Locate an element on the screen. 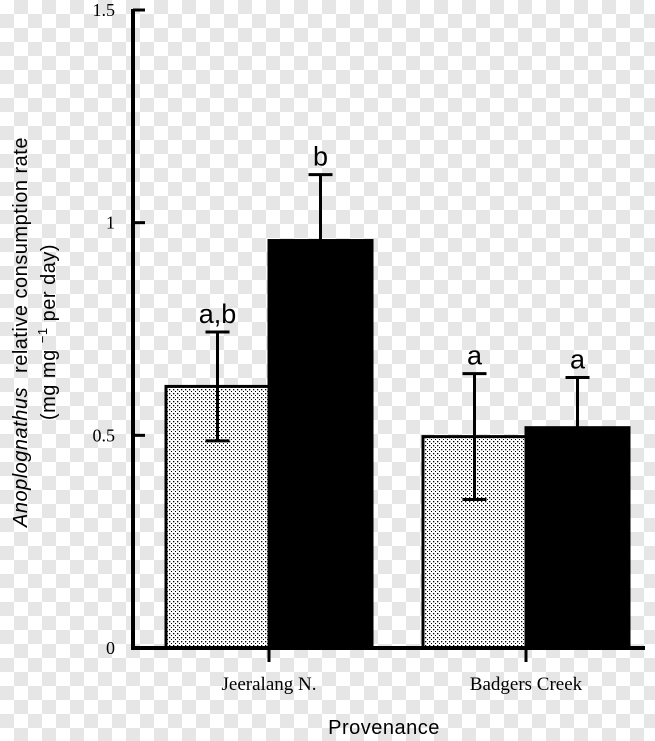 Image resolution: width=655 pixels, height=741 pixels. significance-label: a,b is located at coordinates (218, 314).